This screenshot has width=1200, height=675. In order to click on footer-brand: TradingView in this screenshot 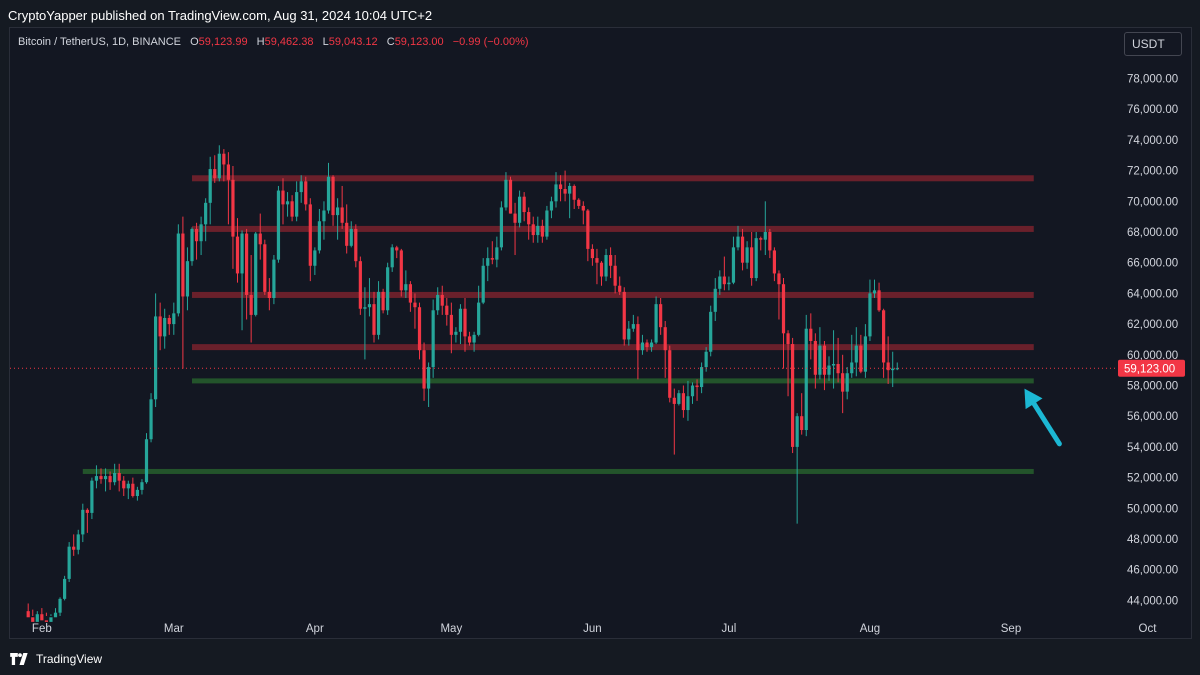, I will do `click(69, 659)`.